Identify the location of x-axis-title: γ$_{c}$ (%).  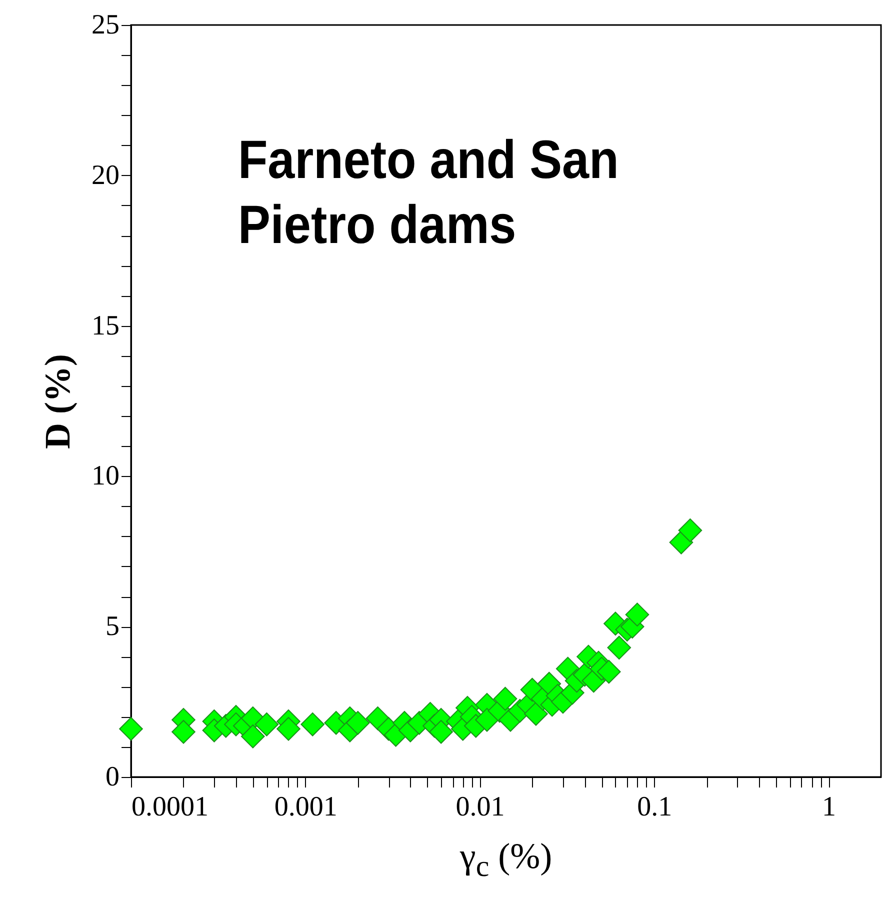
(506, 859).